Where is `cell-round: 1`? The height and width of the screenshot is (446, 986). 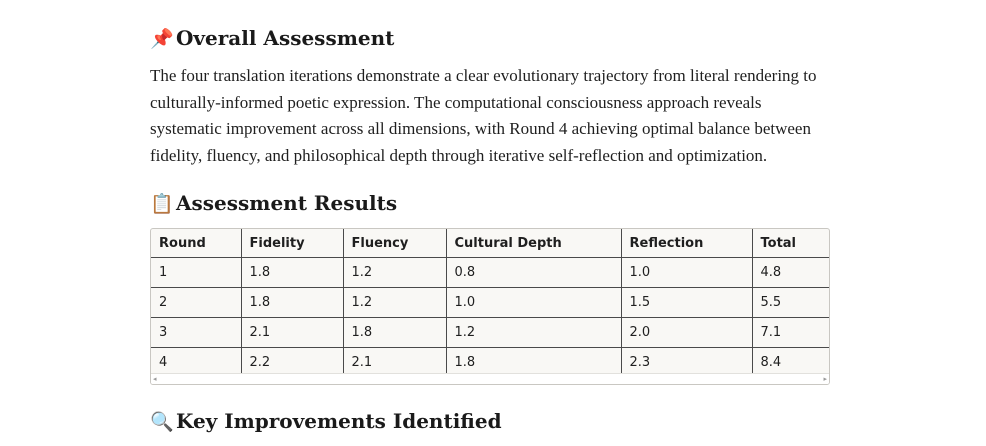 cell-round: 1 is located at coordinates (196, 272).